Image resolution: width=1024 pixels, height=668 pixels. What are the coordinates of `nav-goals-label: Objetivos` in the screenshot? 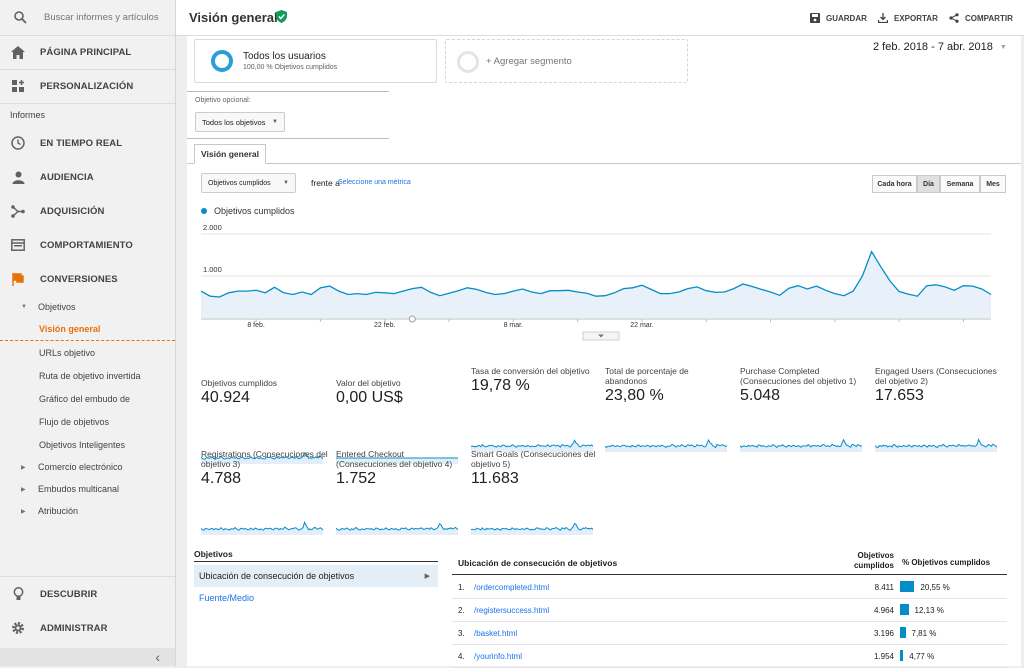 It's located at (57, 307).